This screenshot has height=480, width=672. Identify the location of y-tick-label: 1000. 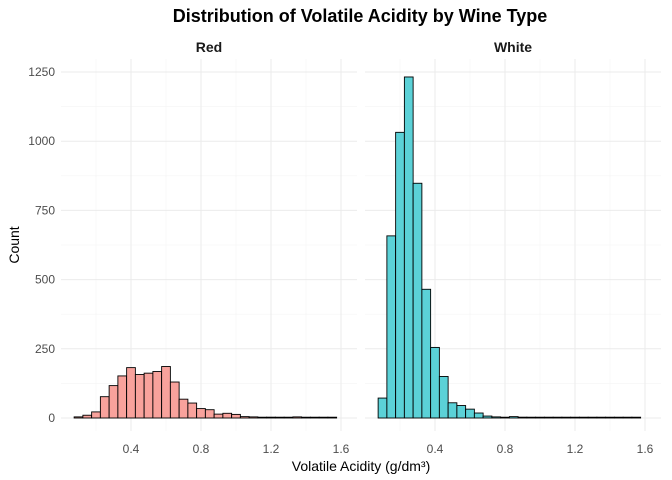
(41, 141).